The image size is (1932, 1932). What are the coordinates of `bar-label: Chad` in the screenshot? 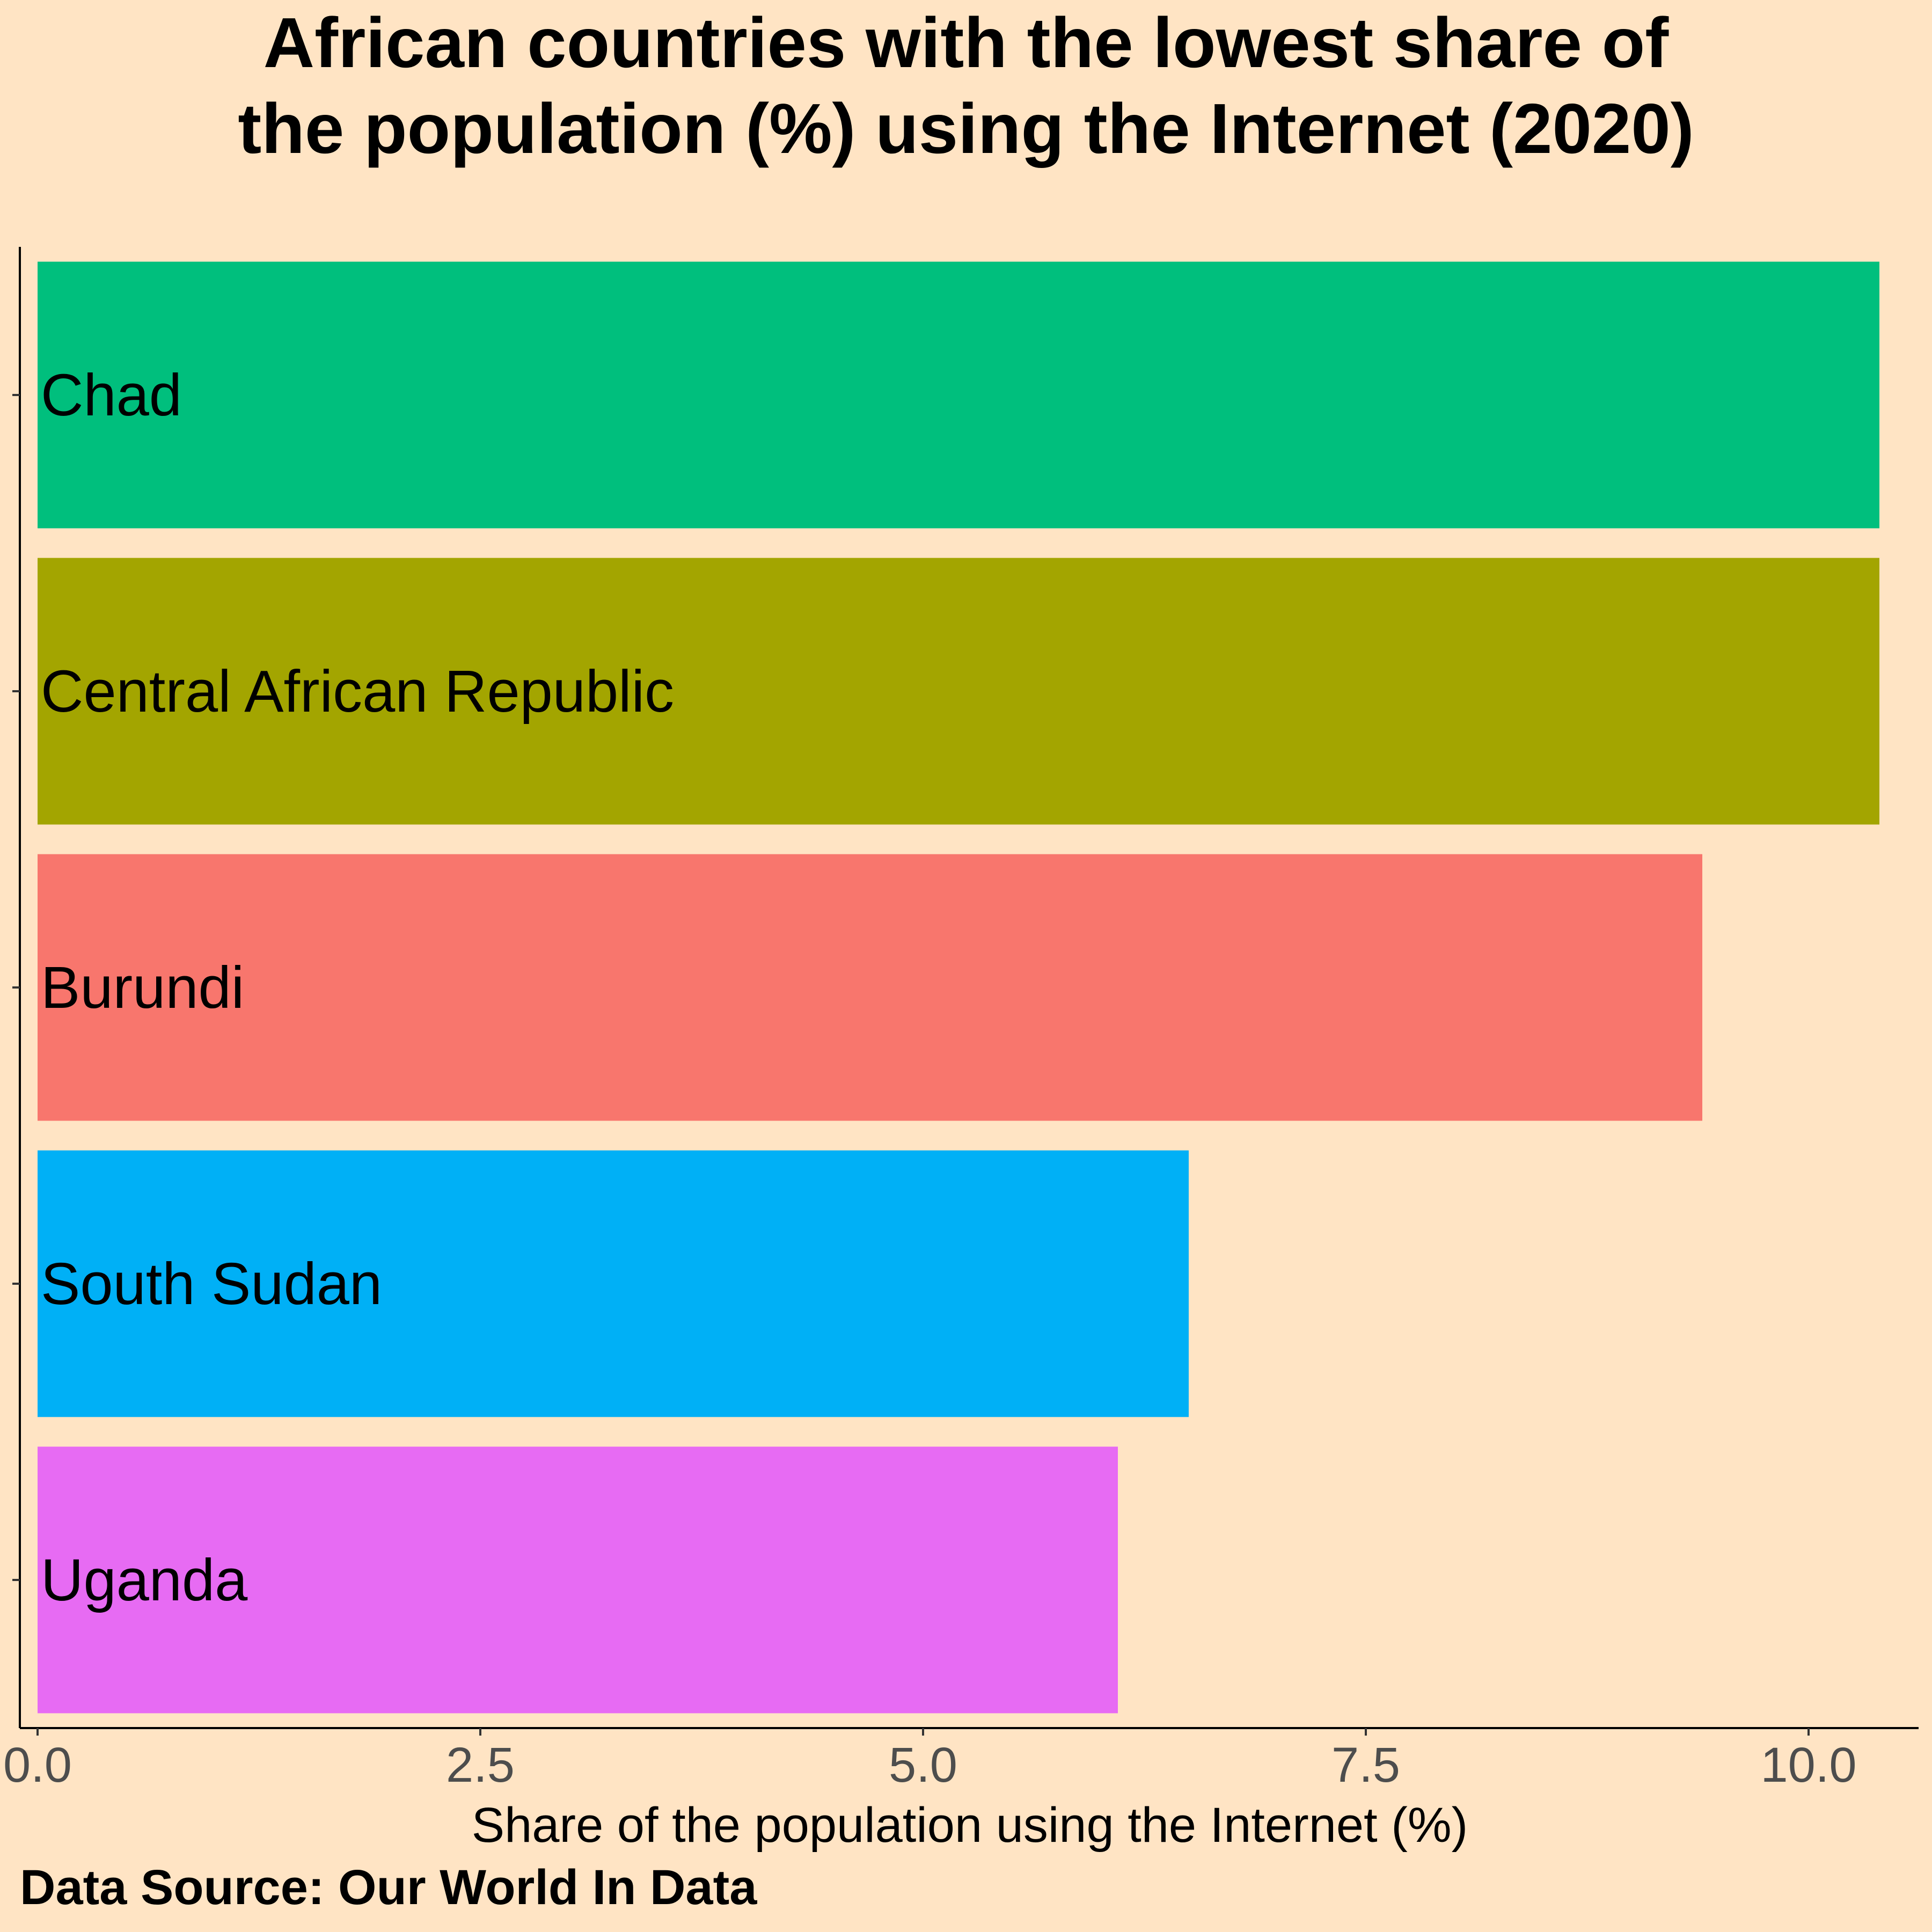 It's located at (111, 395).